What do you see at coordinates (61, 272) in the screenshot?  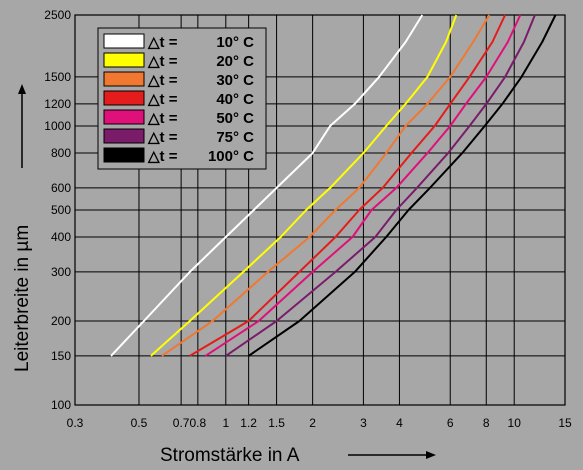 I see `y-tick-label: 300` at bounding box center [61, 272].